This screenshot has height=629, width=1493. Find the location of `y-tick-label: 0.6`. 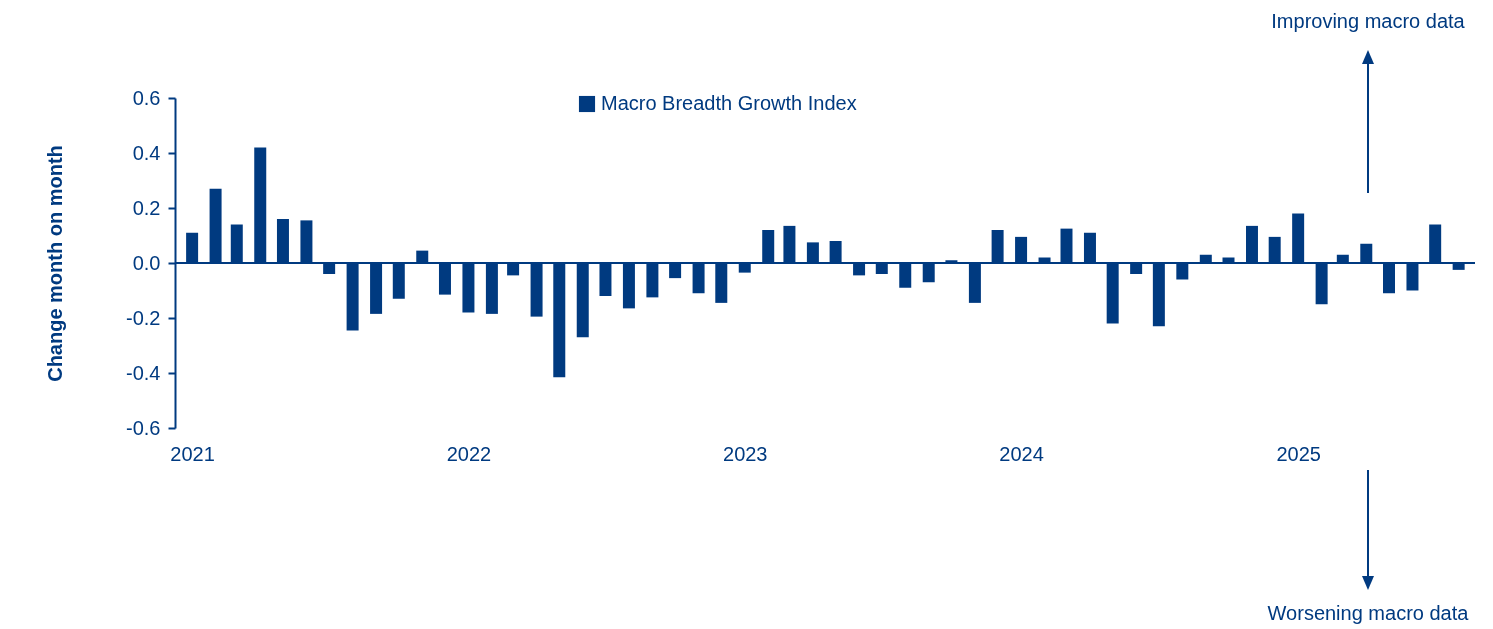

y-tick-label: 0.6 is located at coordinates (146, 97).